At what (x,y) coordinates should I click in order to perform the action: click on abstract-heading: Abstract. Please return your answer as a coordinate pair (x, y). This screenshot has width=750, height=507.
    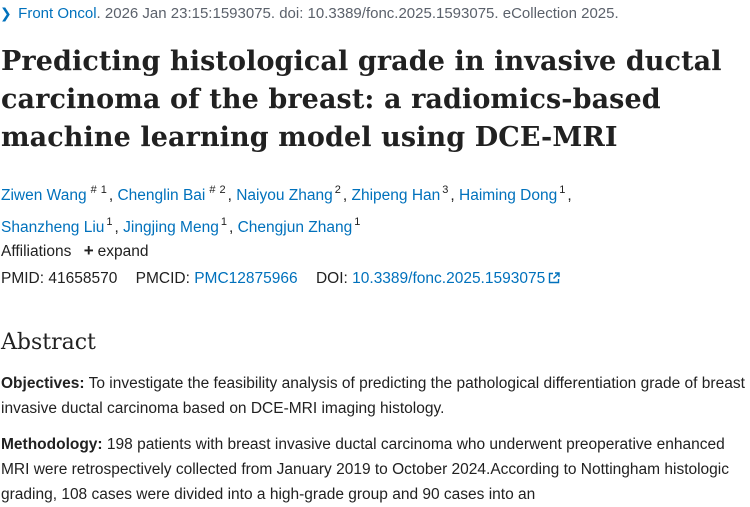
    Looking at the image, I should click on (48, 342).